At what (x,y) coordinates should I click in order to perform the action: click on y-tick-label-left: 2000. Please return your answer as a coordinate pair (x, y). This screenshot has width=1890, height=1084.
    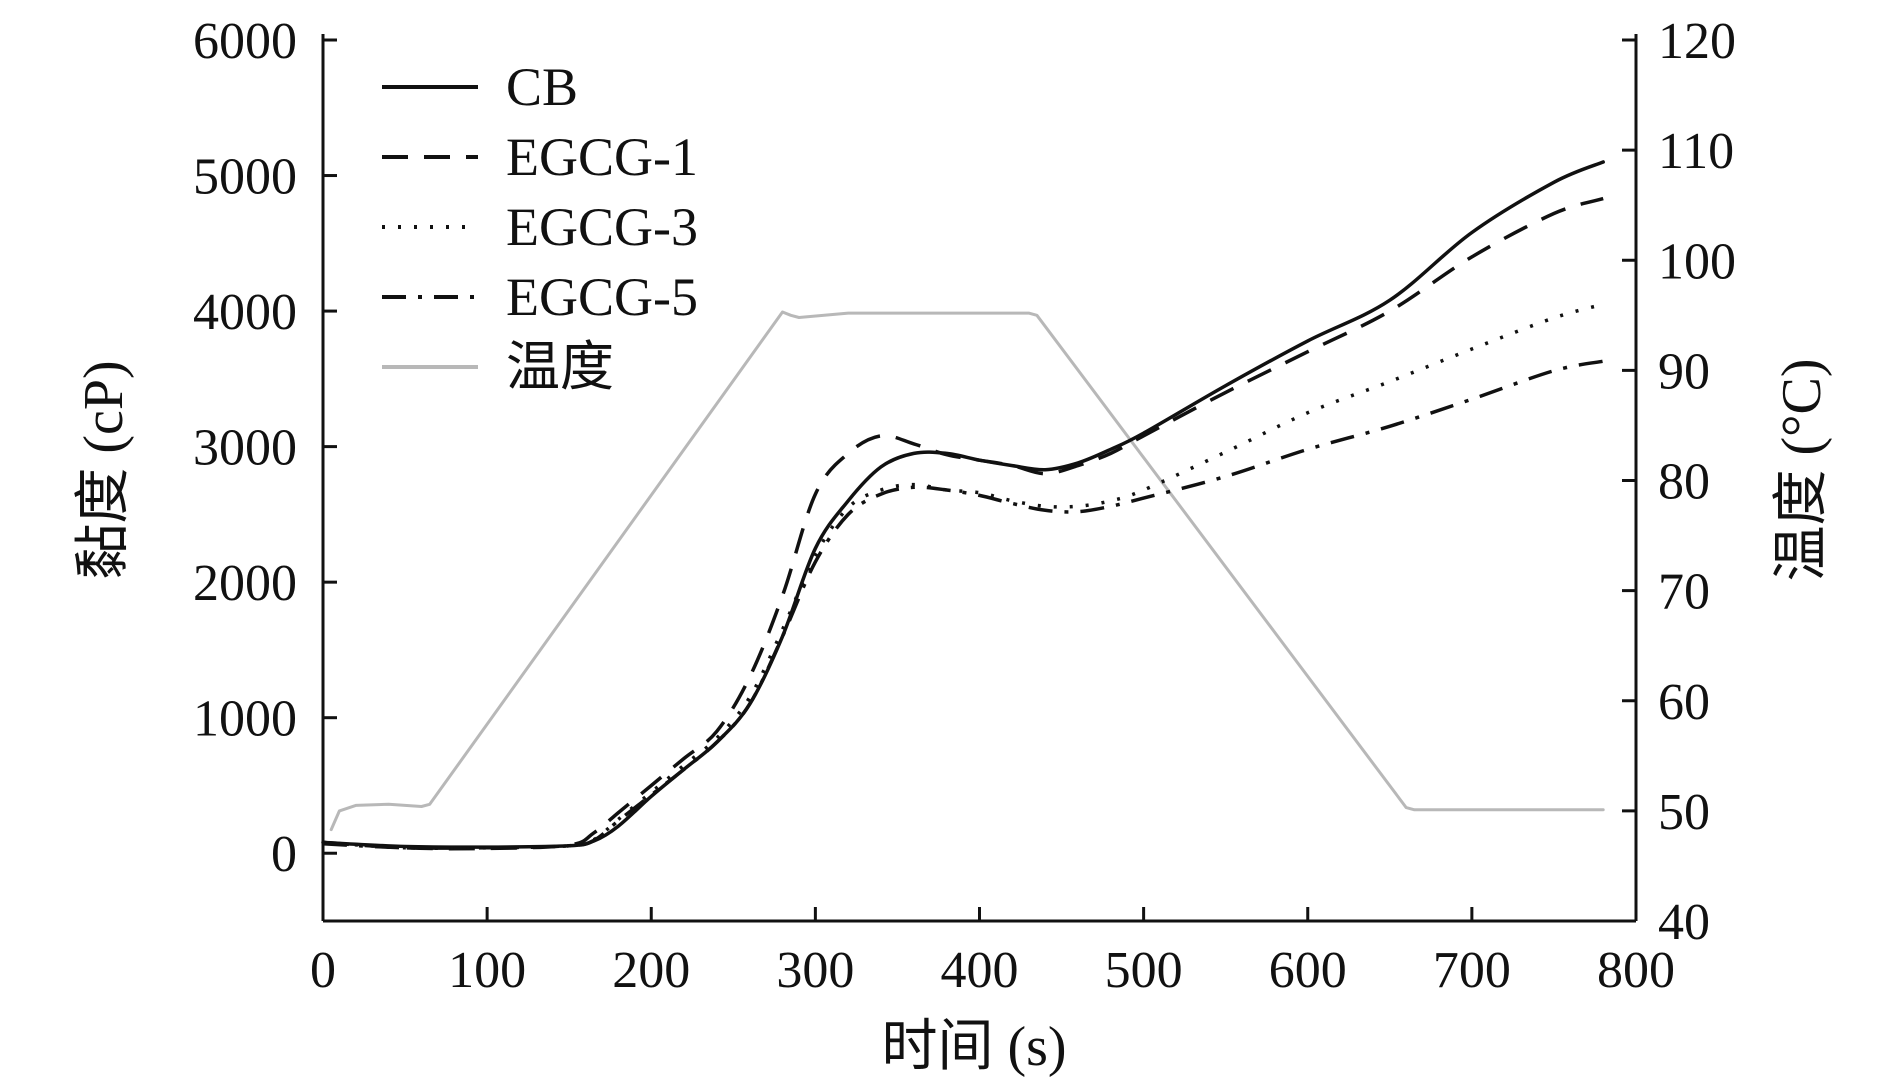
    Looking at the image, I should click on (245, 583).